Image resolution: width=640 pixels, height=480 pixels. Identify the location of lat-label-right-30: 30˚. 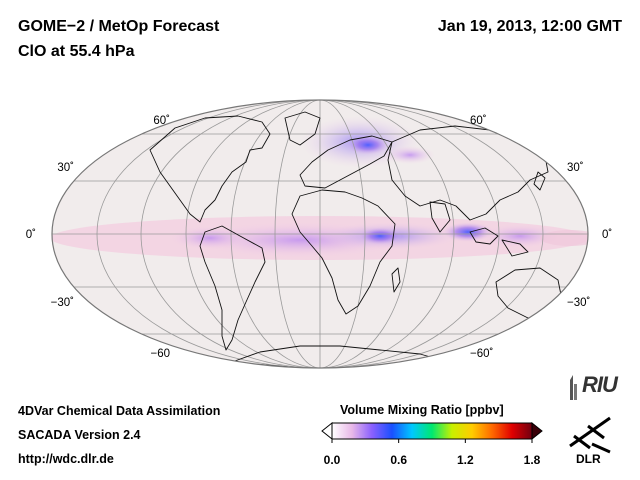
(575, 168).